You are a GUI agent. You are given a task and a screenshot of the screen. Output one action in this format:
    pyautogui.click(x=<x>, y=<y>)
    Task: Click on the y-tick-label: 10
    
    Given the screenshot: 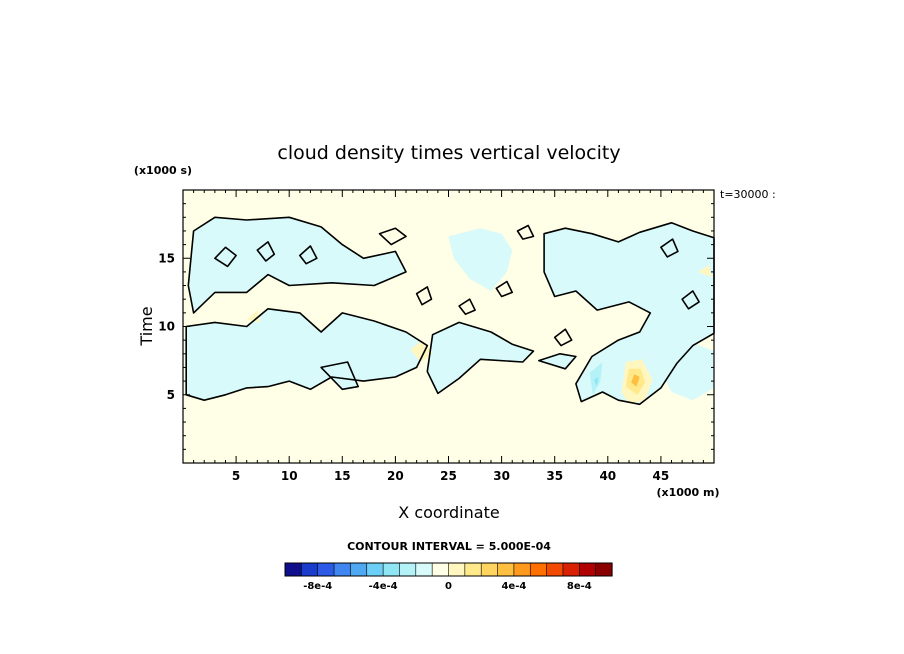 What is the action you would take?
    pyautogui.click(x=166, y=327)
    